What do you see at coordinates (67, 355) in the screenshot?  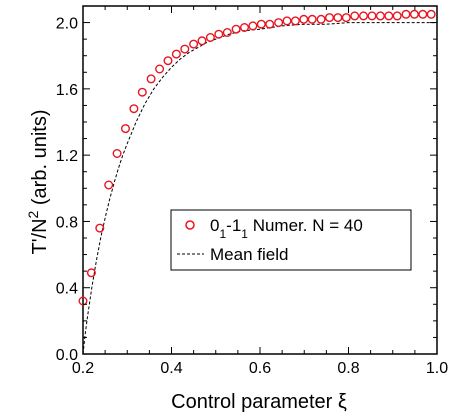 I see `y-tick-label: 0.0` at bounding box center [67, 355].